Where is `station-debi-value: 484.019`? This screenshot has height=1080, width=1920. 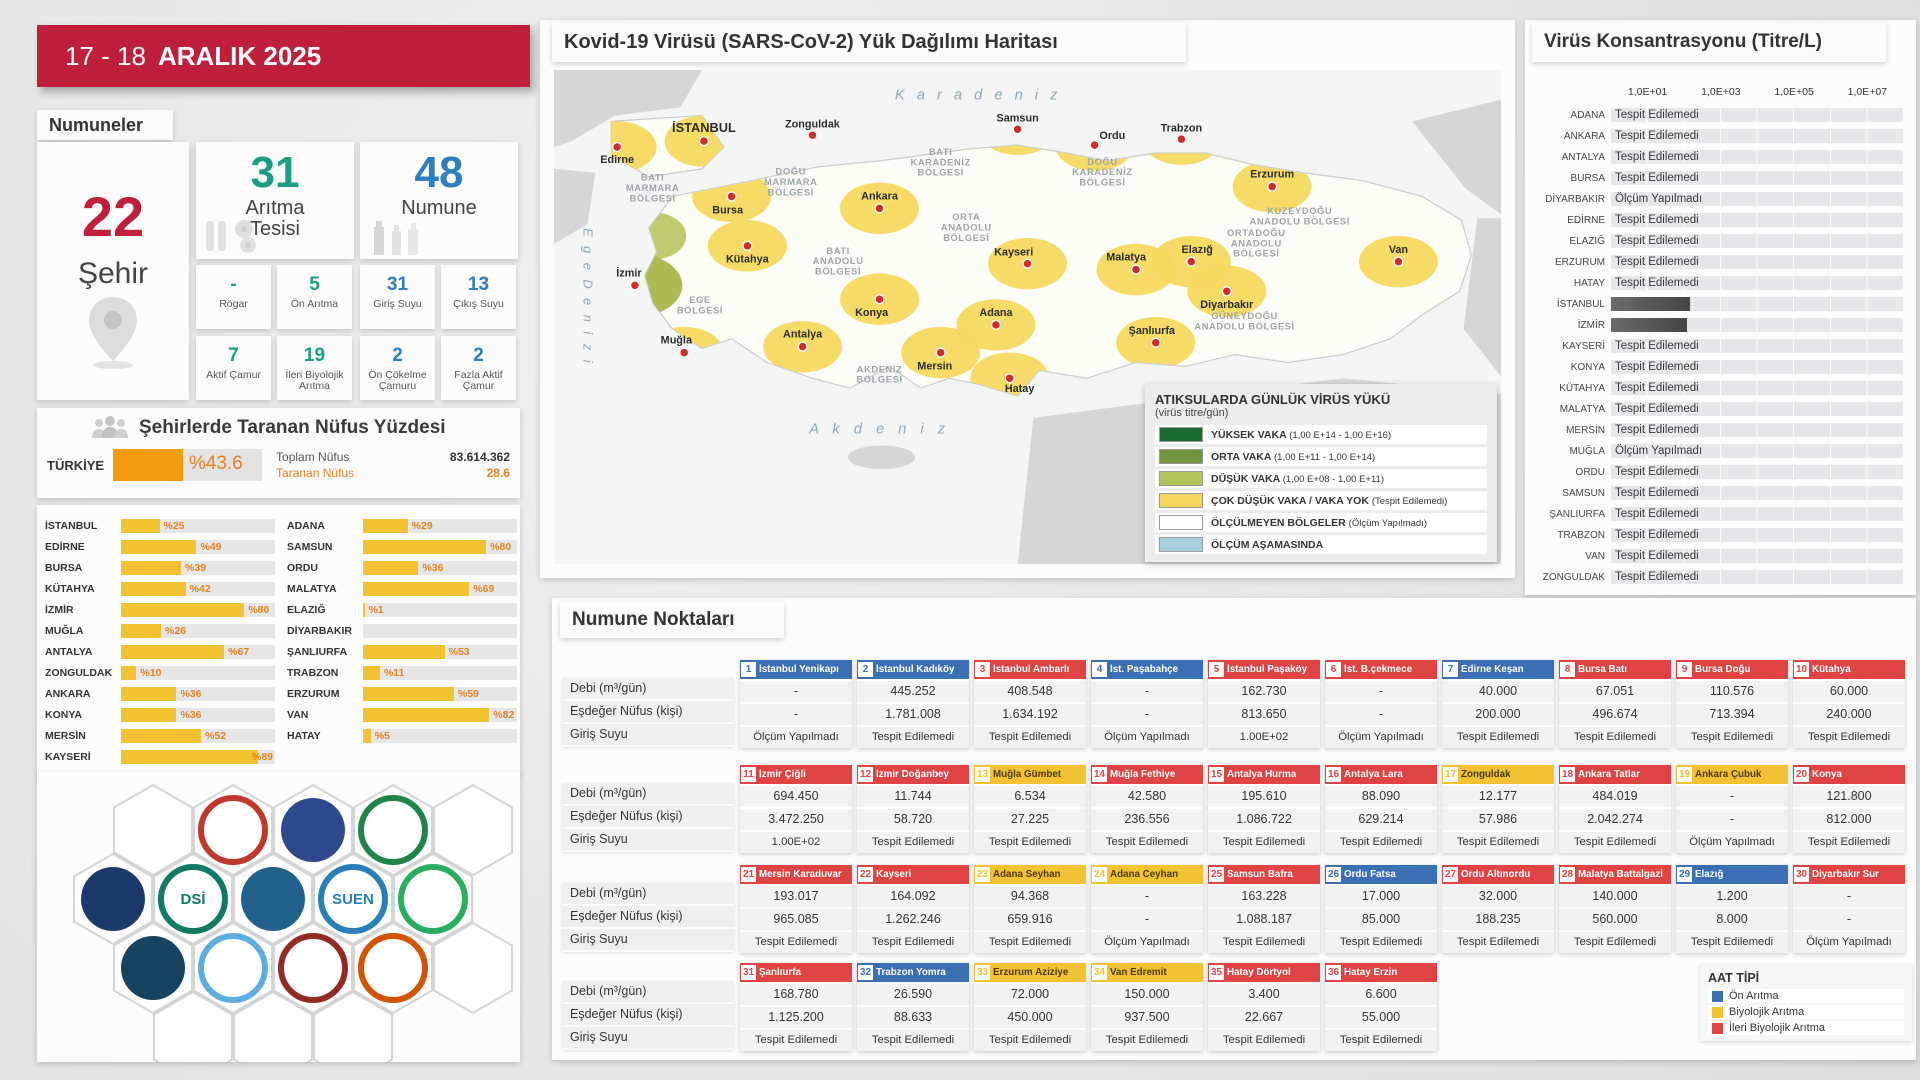
station-debi-value: 484.019 is located at coordinates (1615, 796).